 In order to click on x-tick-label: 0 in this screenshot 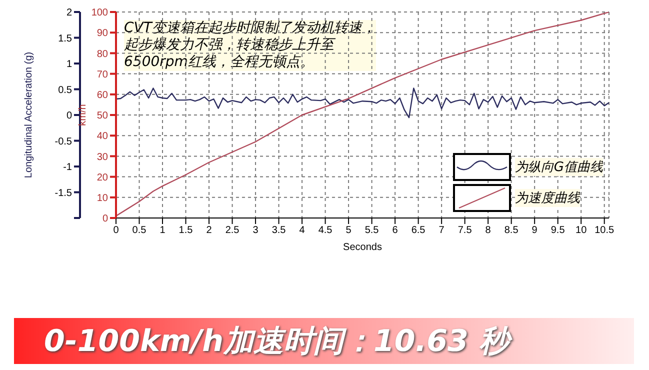, I will do `click(116, 230)`.